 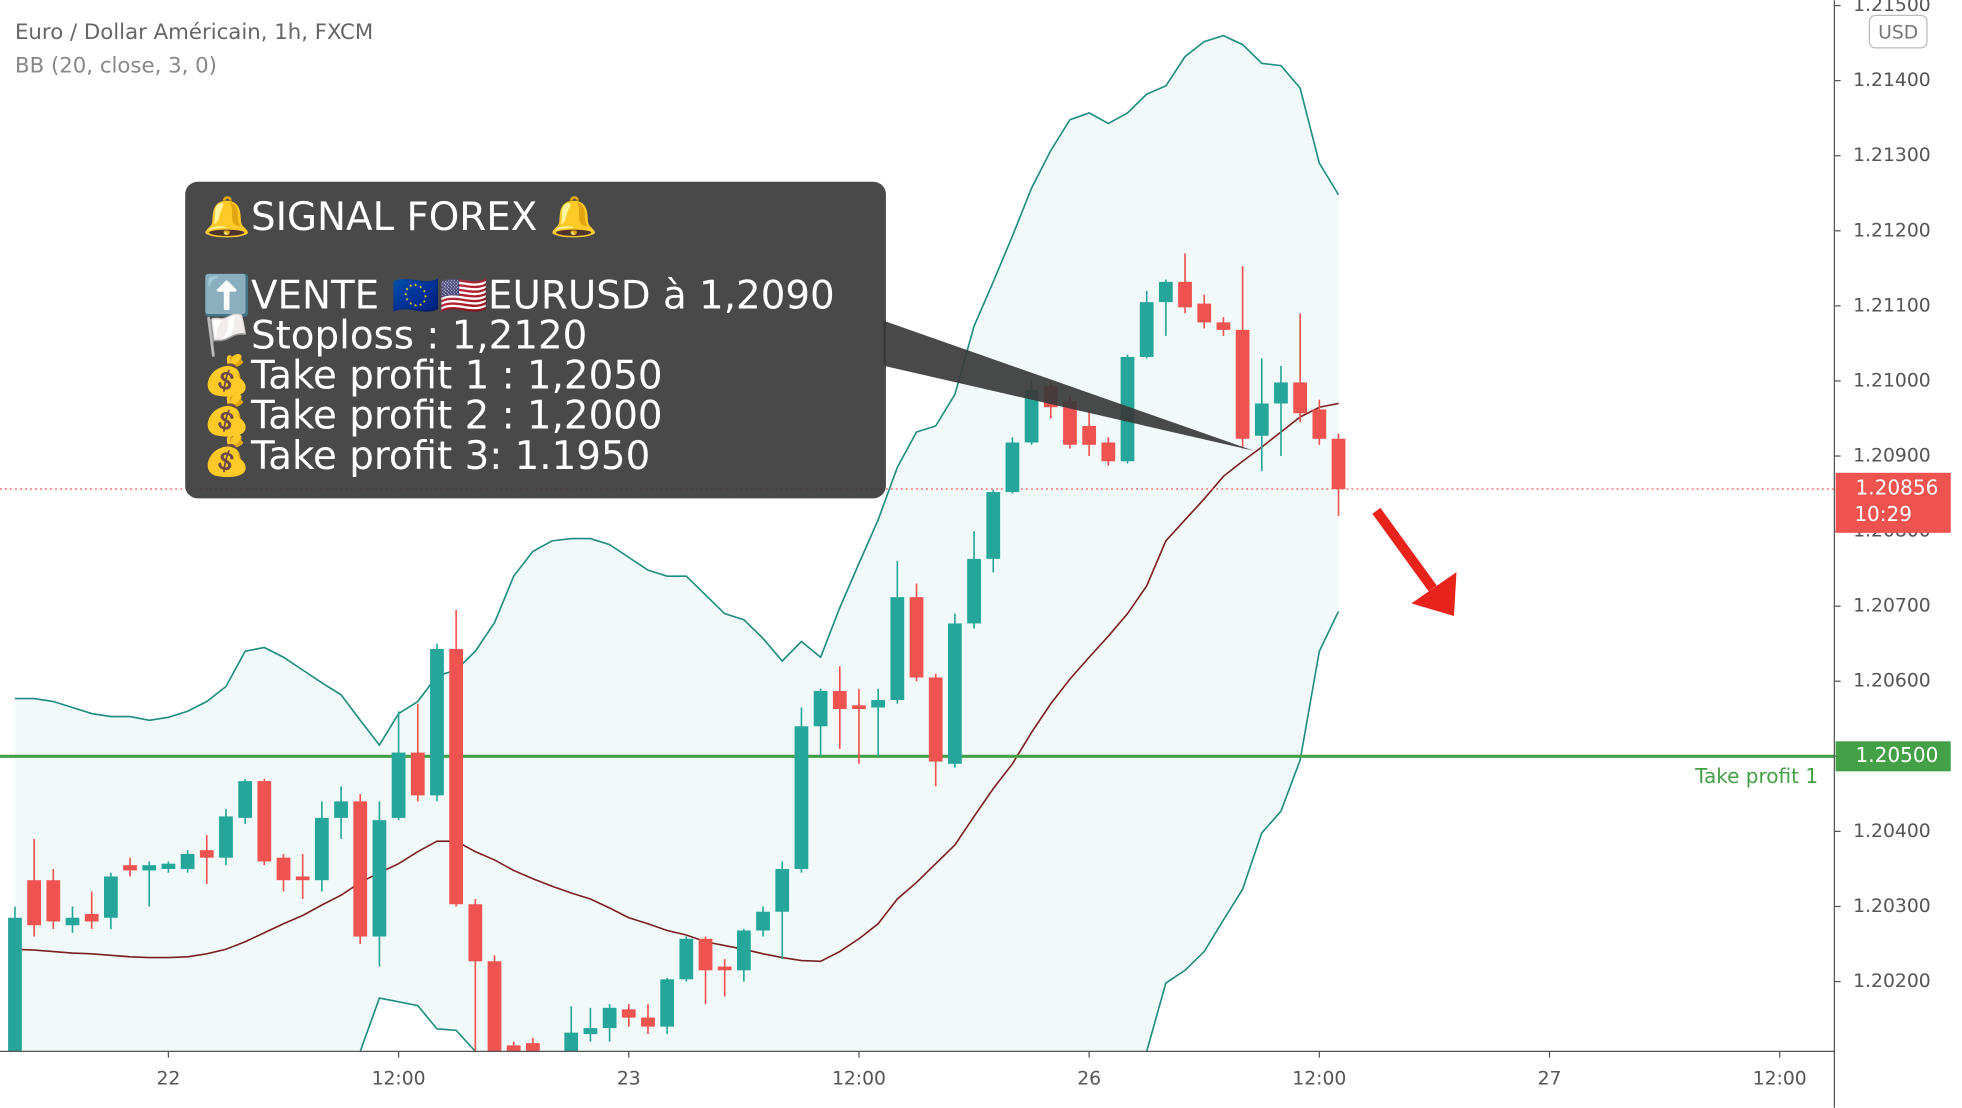 What do you see at coordinates (1892, 230) in the screenshot?
I see `y-tick-label: 1.21200` at bounding box center [1892, 230].